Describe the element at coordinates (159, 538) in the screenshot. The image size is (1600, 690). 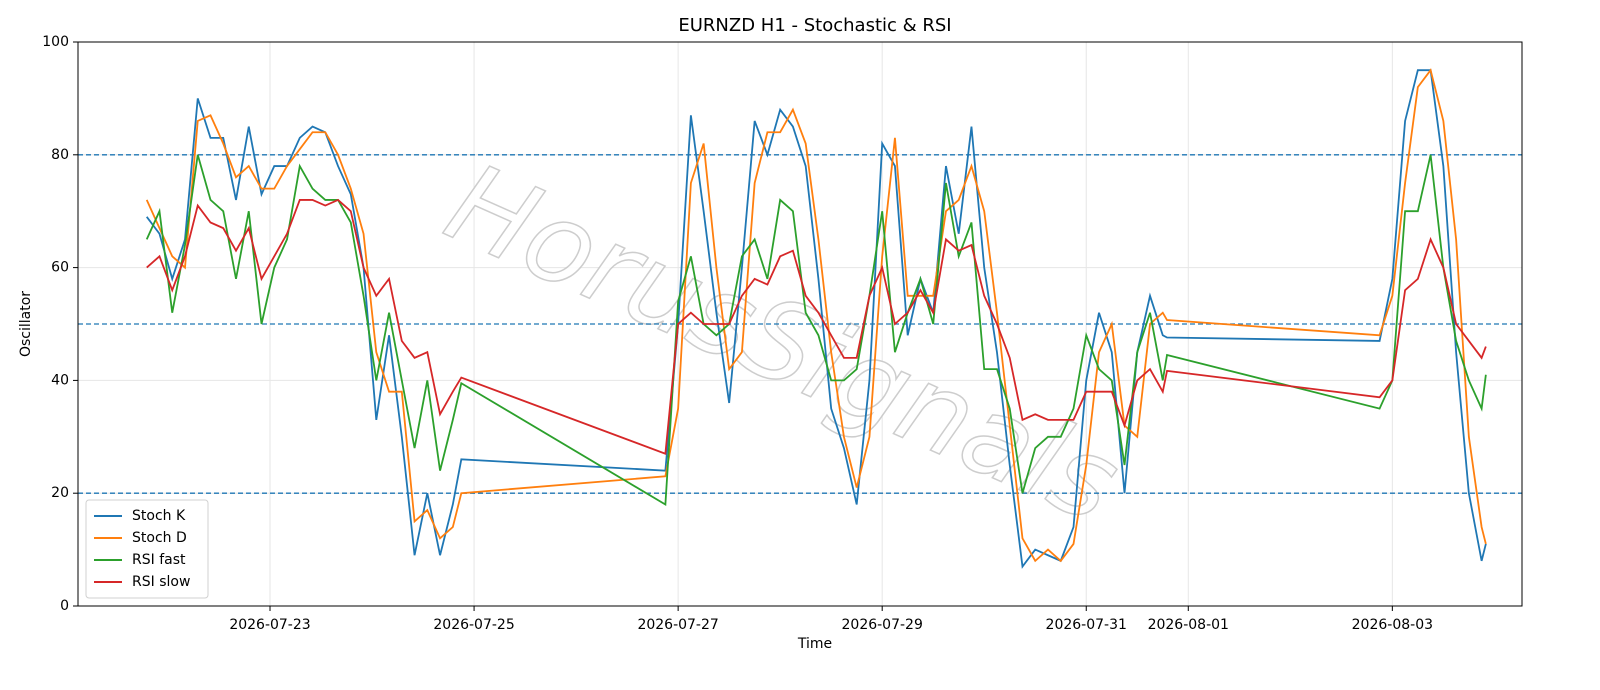
I see `legend-label: Stoch D` at that location.